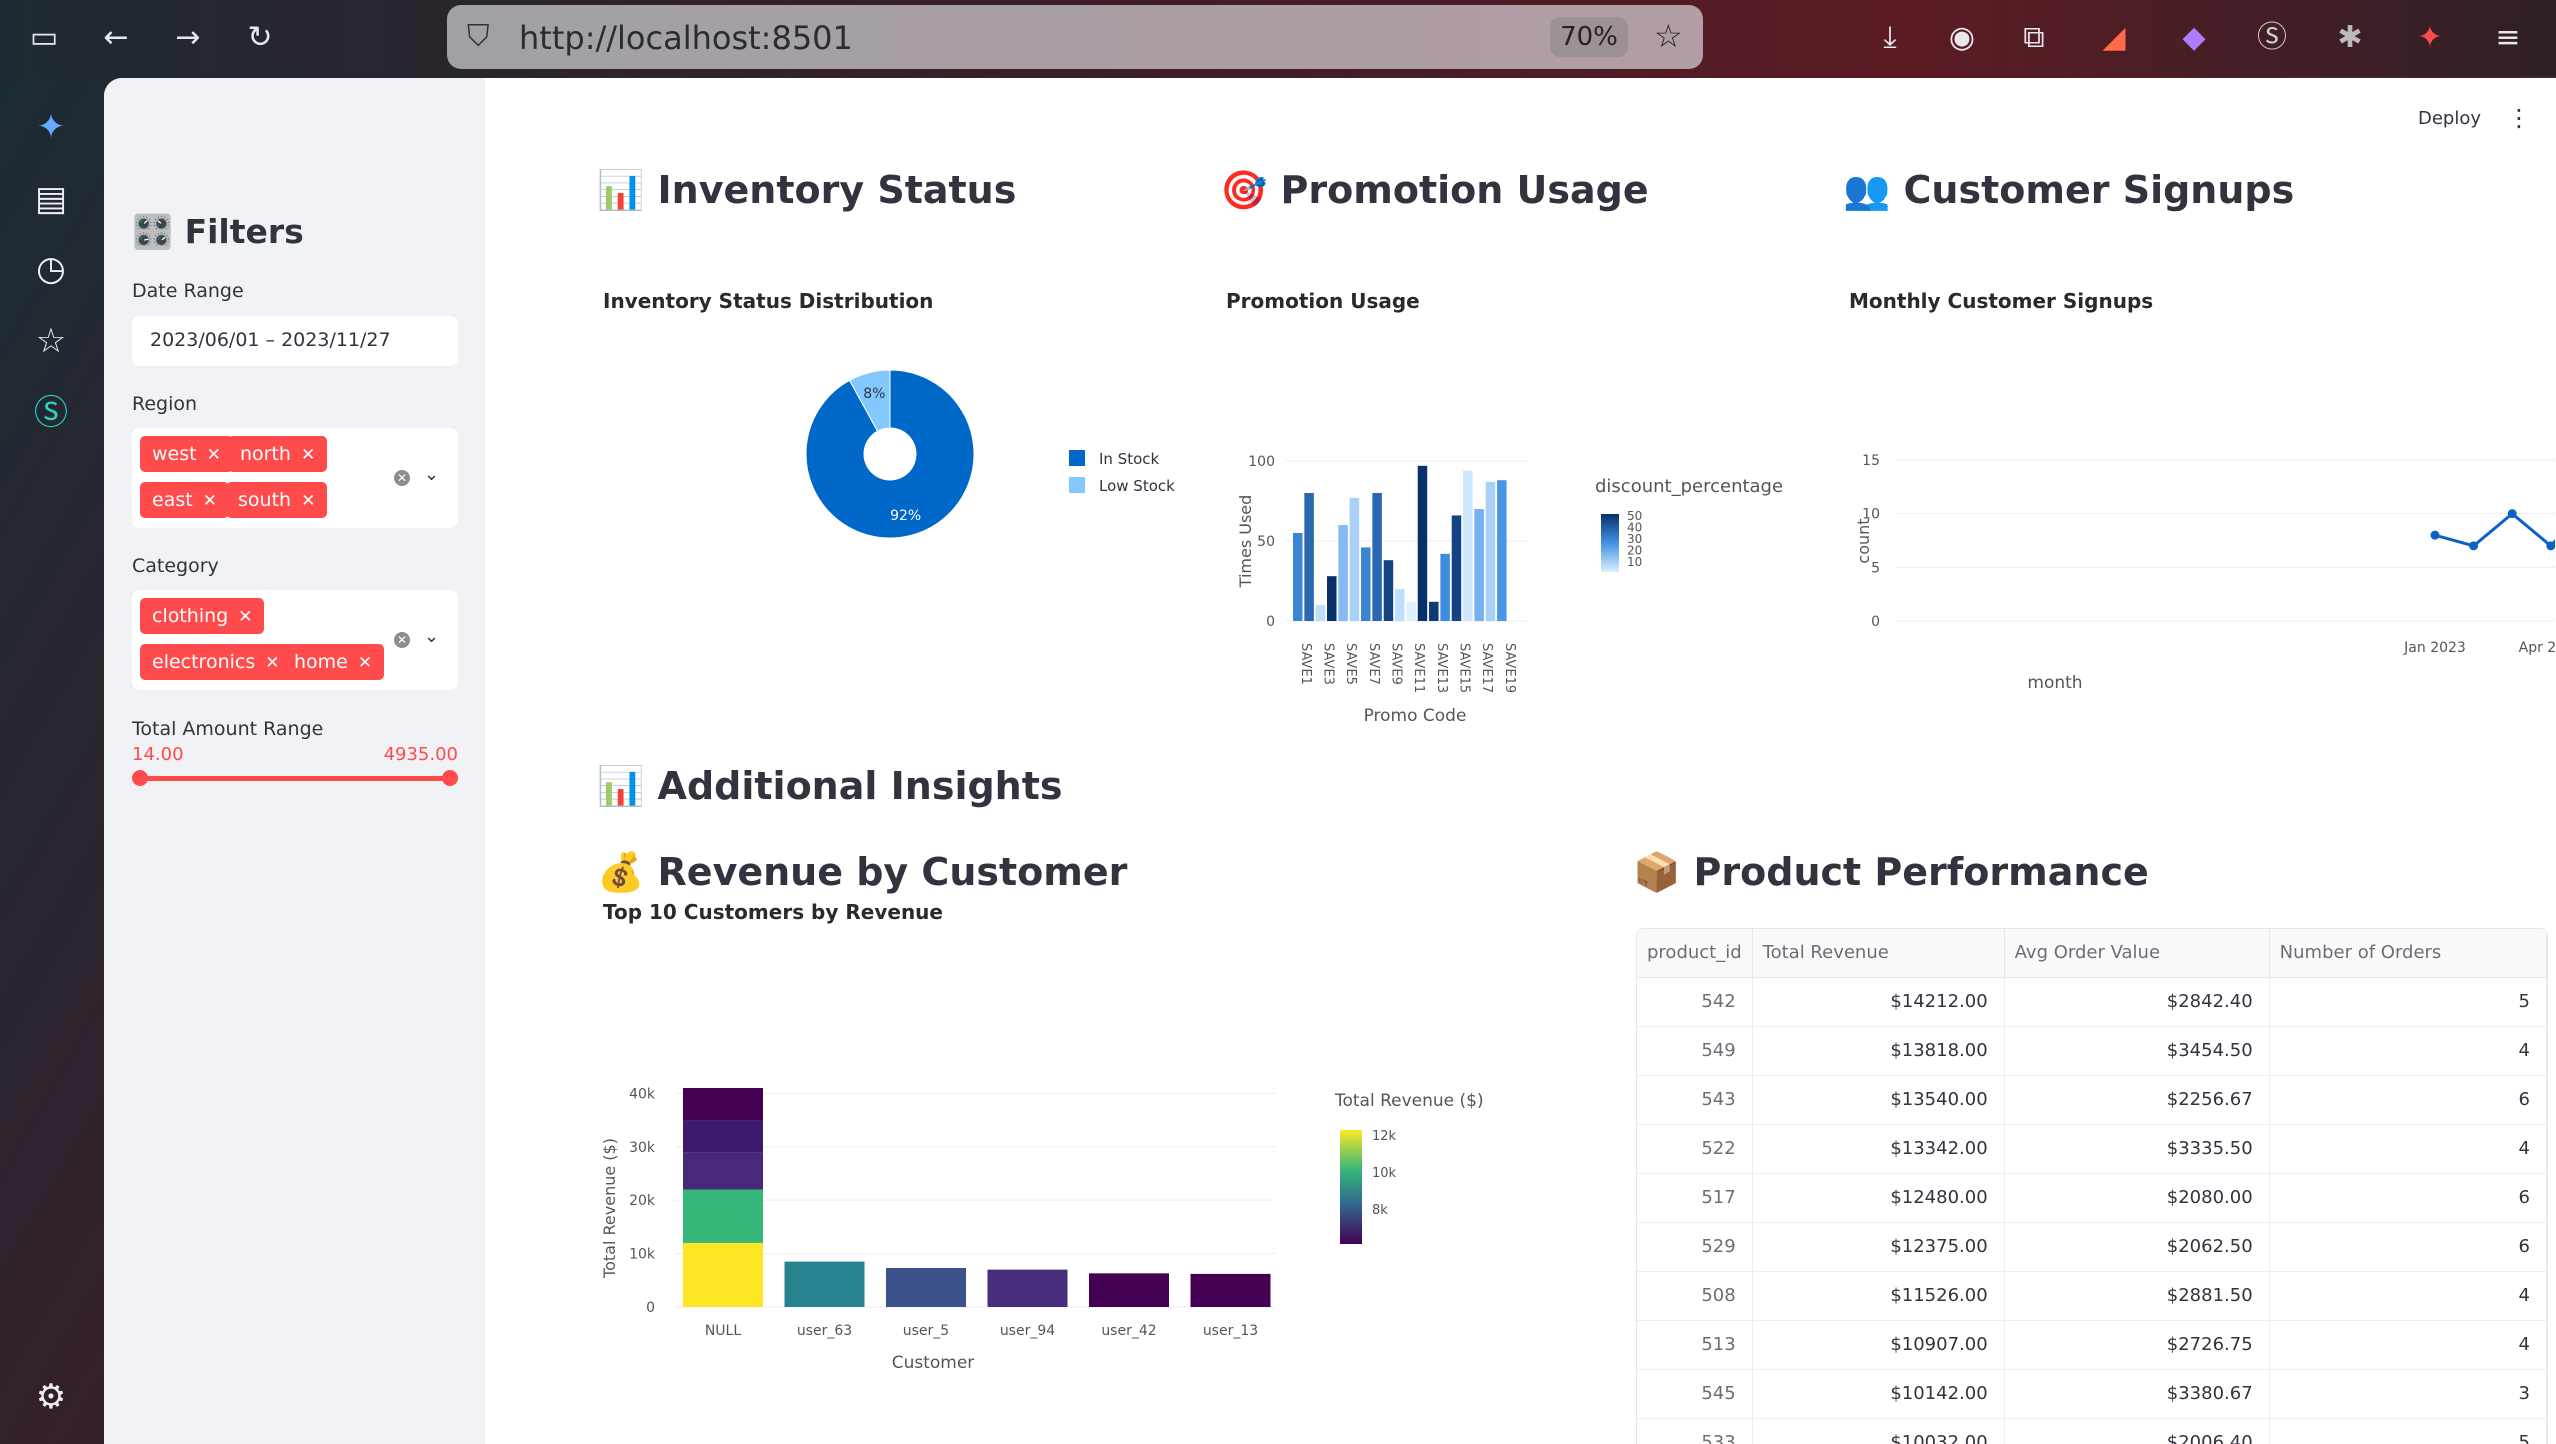 The width and height of the screenshot is (2556, 1444). Describe the element at coordinates (1878, 1431) in the screenshot. I see `table-cell: $10032.00` at that location.